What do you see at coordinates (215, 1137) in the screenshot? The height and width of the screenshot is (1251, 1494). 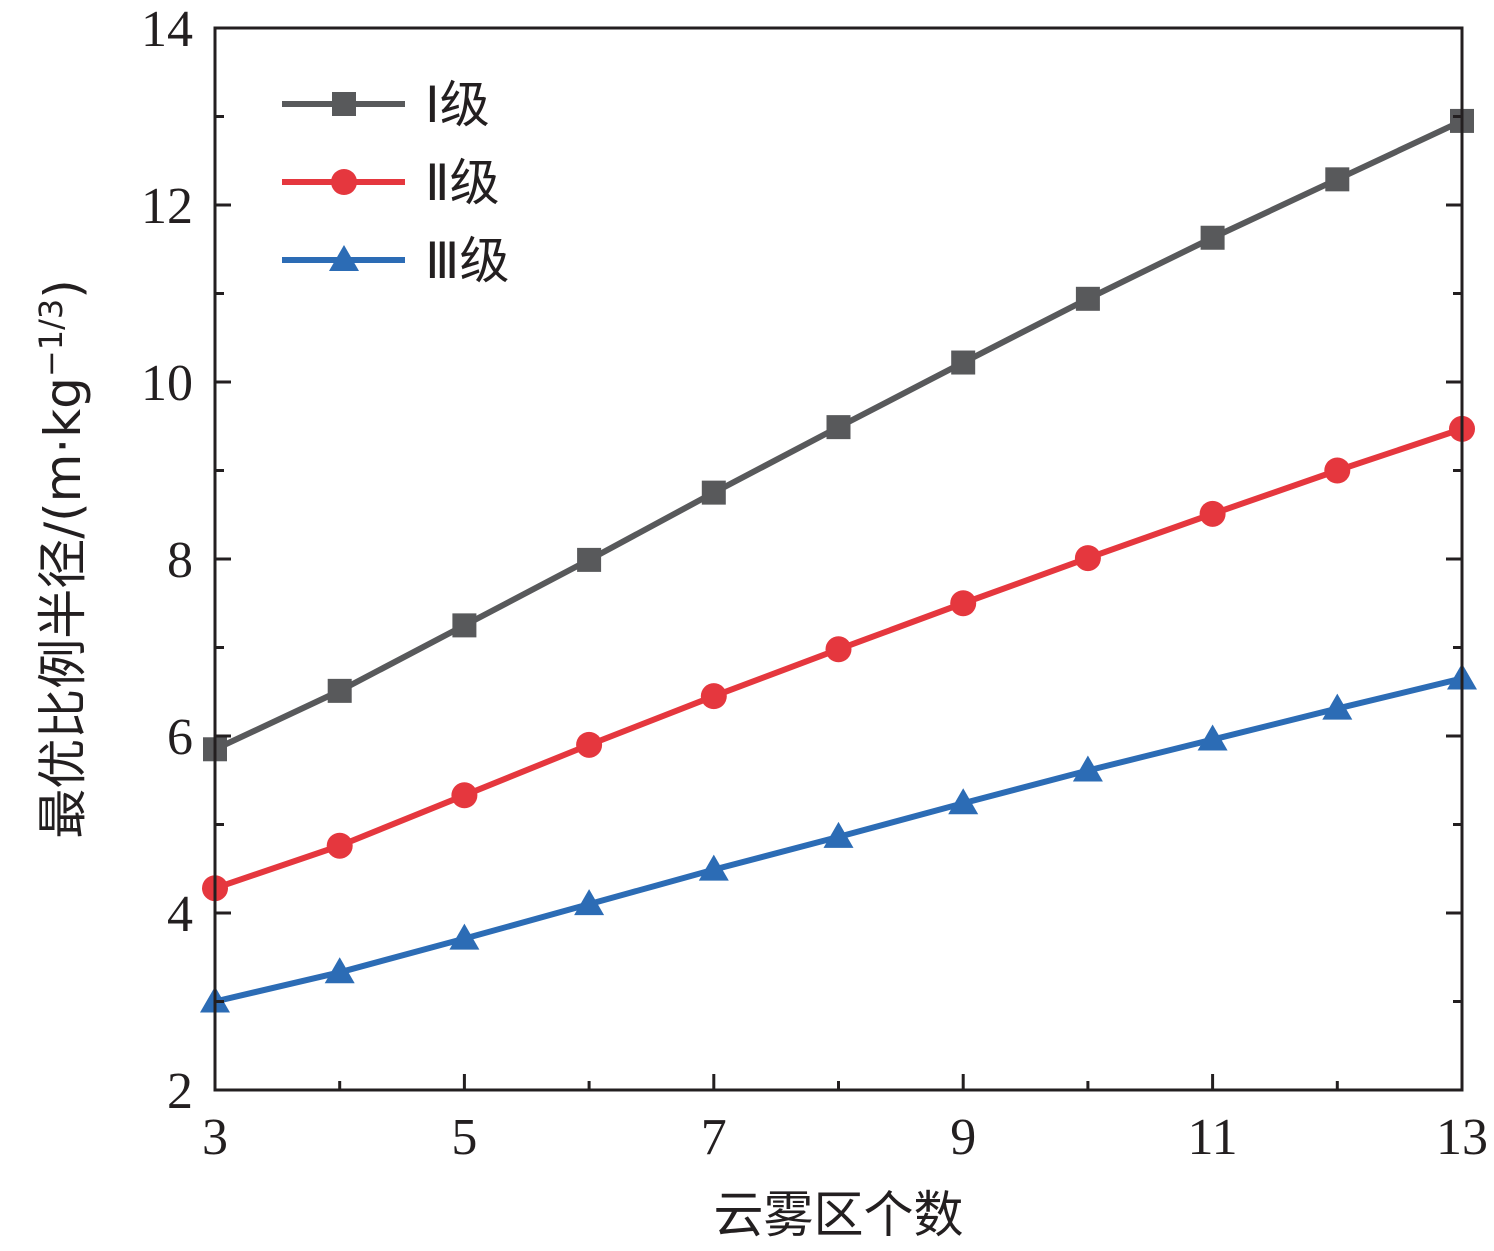 I see `x-tick-label: 3` at bounding box center [215, 1137].